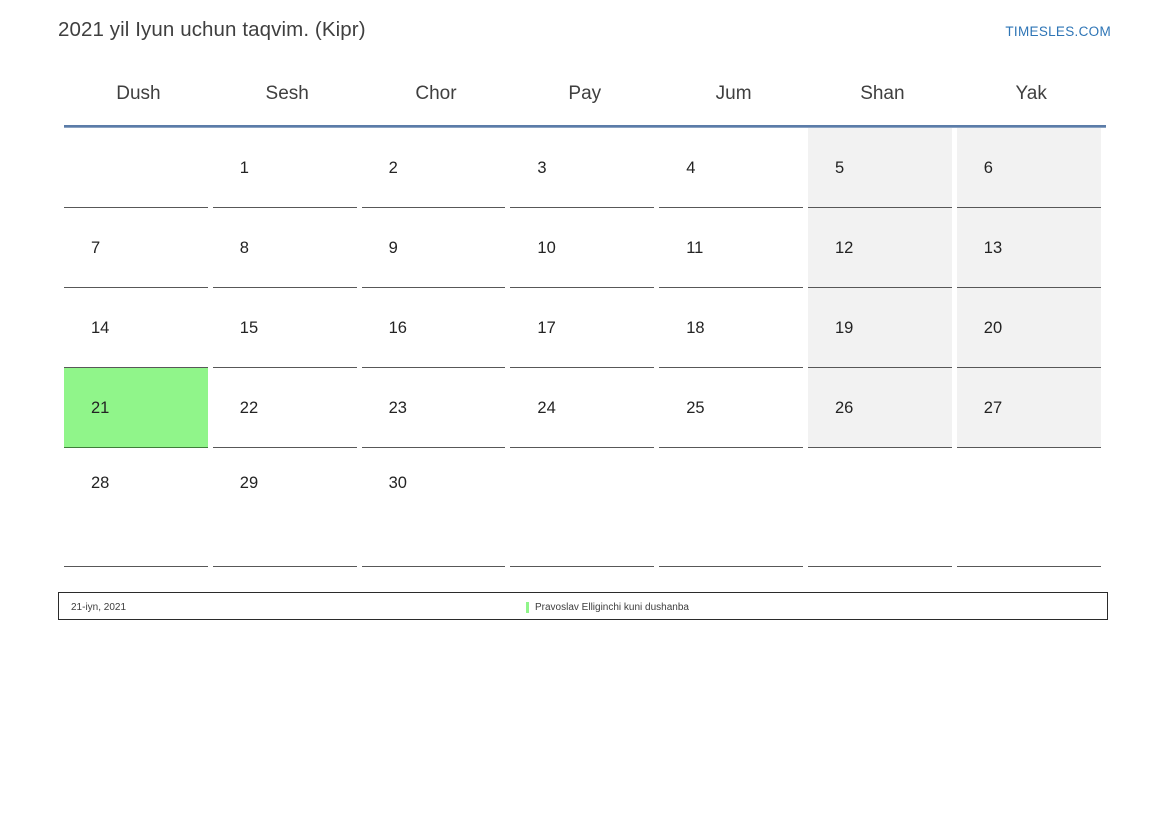 This screenshot has height=827, width=1169. I want to click on day-cell-19: 19, so click(882, 328).